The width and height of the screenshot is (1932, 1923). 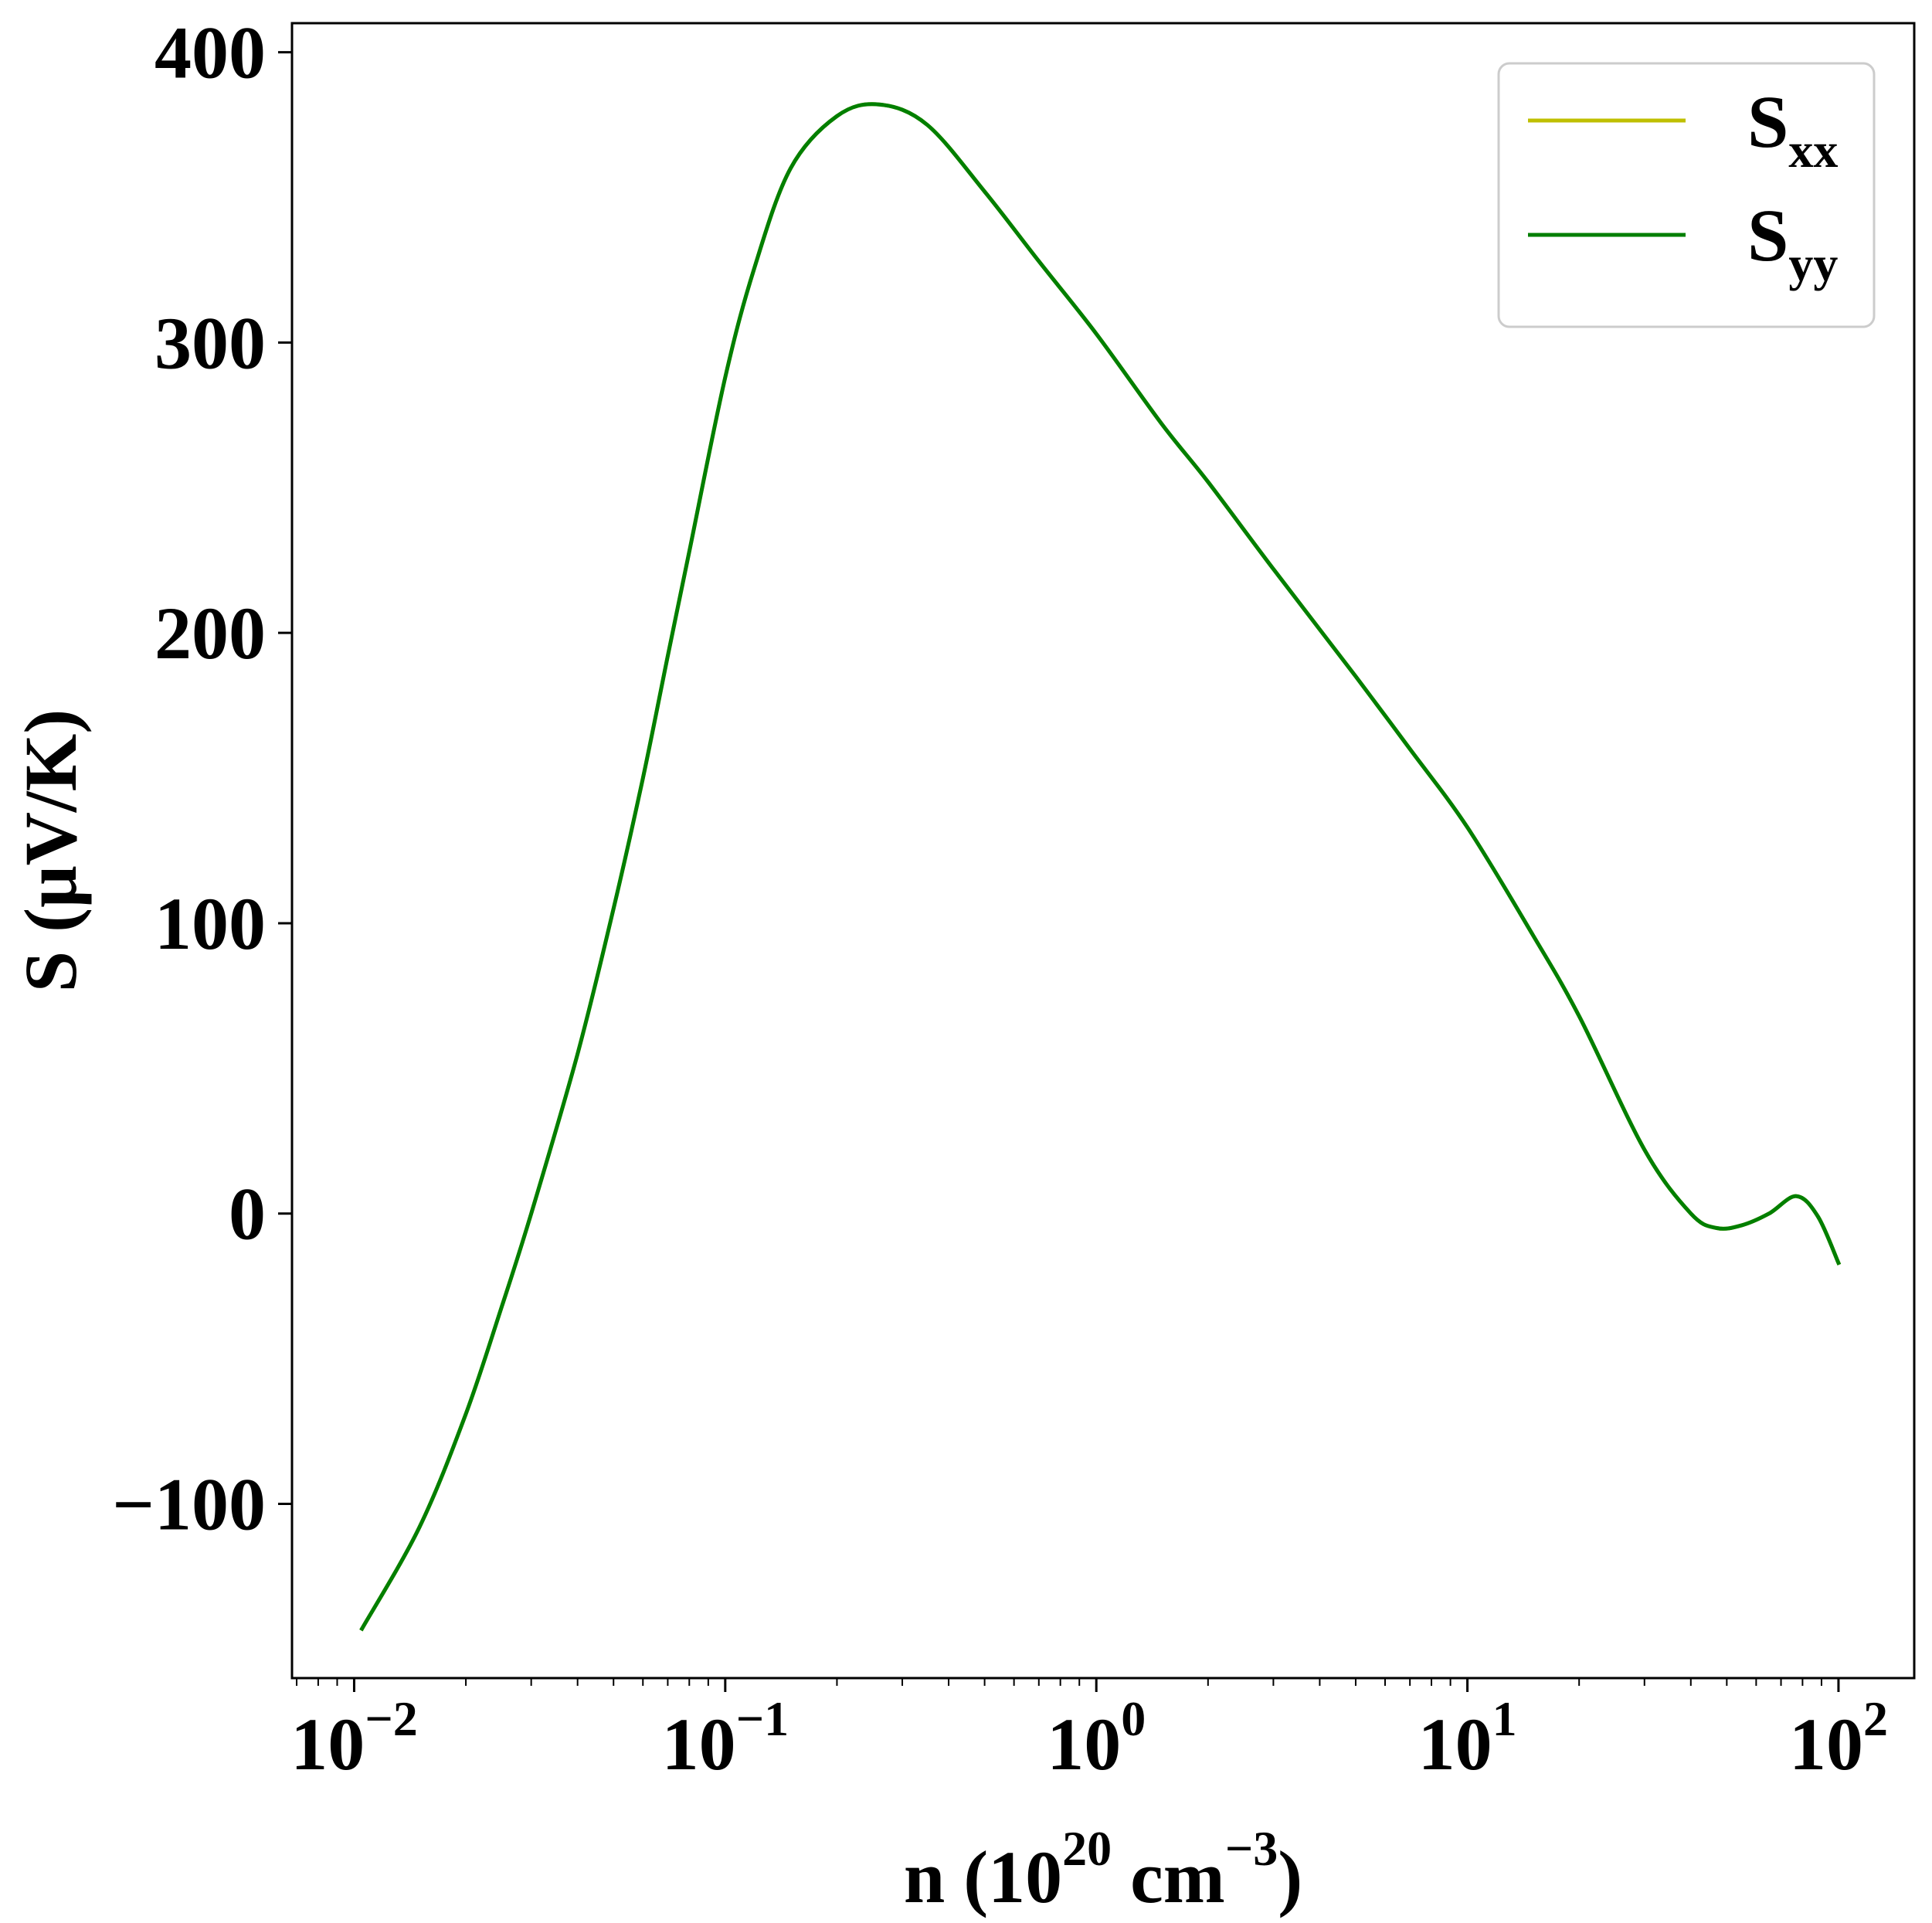 I want to click on x-axis-label-exp2: −3, so click(x=1252, y=1848).